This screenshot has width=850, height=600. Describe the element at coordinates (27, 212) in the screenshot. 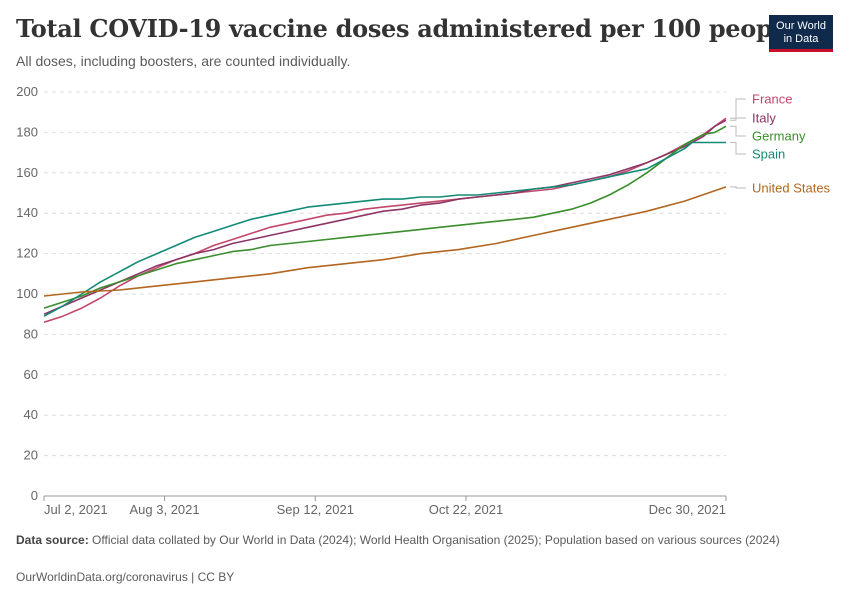

I see `y-tick-label: 140` at that location.